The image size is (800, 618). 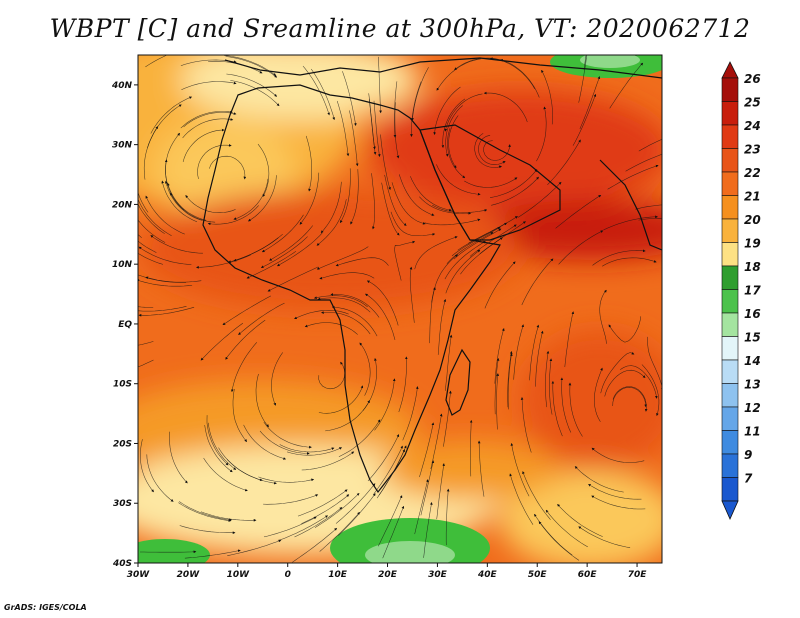 What do you see at coordinates (443, 68) in the screenshot?
I see `europe-coastline` at bounding box center [443, 68].